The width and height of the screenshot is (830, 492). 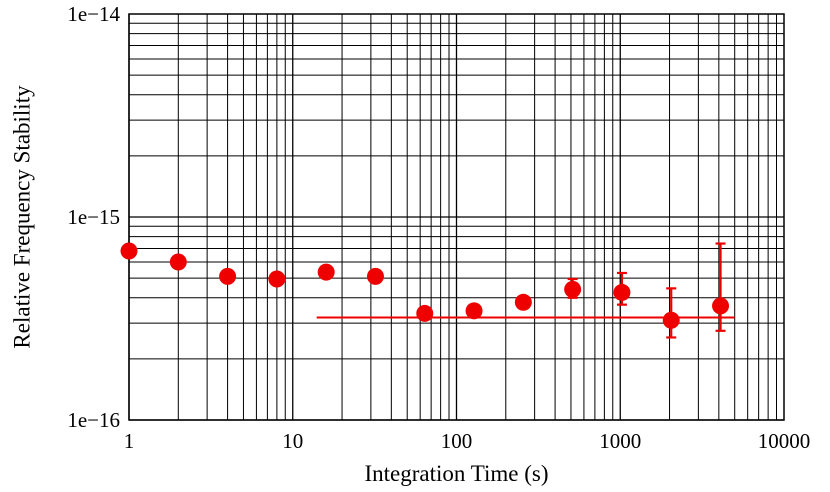 I want to click on x-tick-label: 10, so click(x=292, y=441).